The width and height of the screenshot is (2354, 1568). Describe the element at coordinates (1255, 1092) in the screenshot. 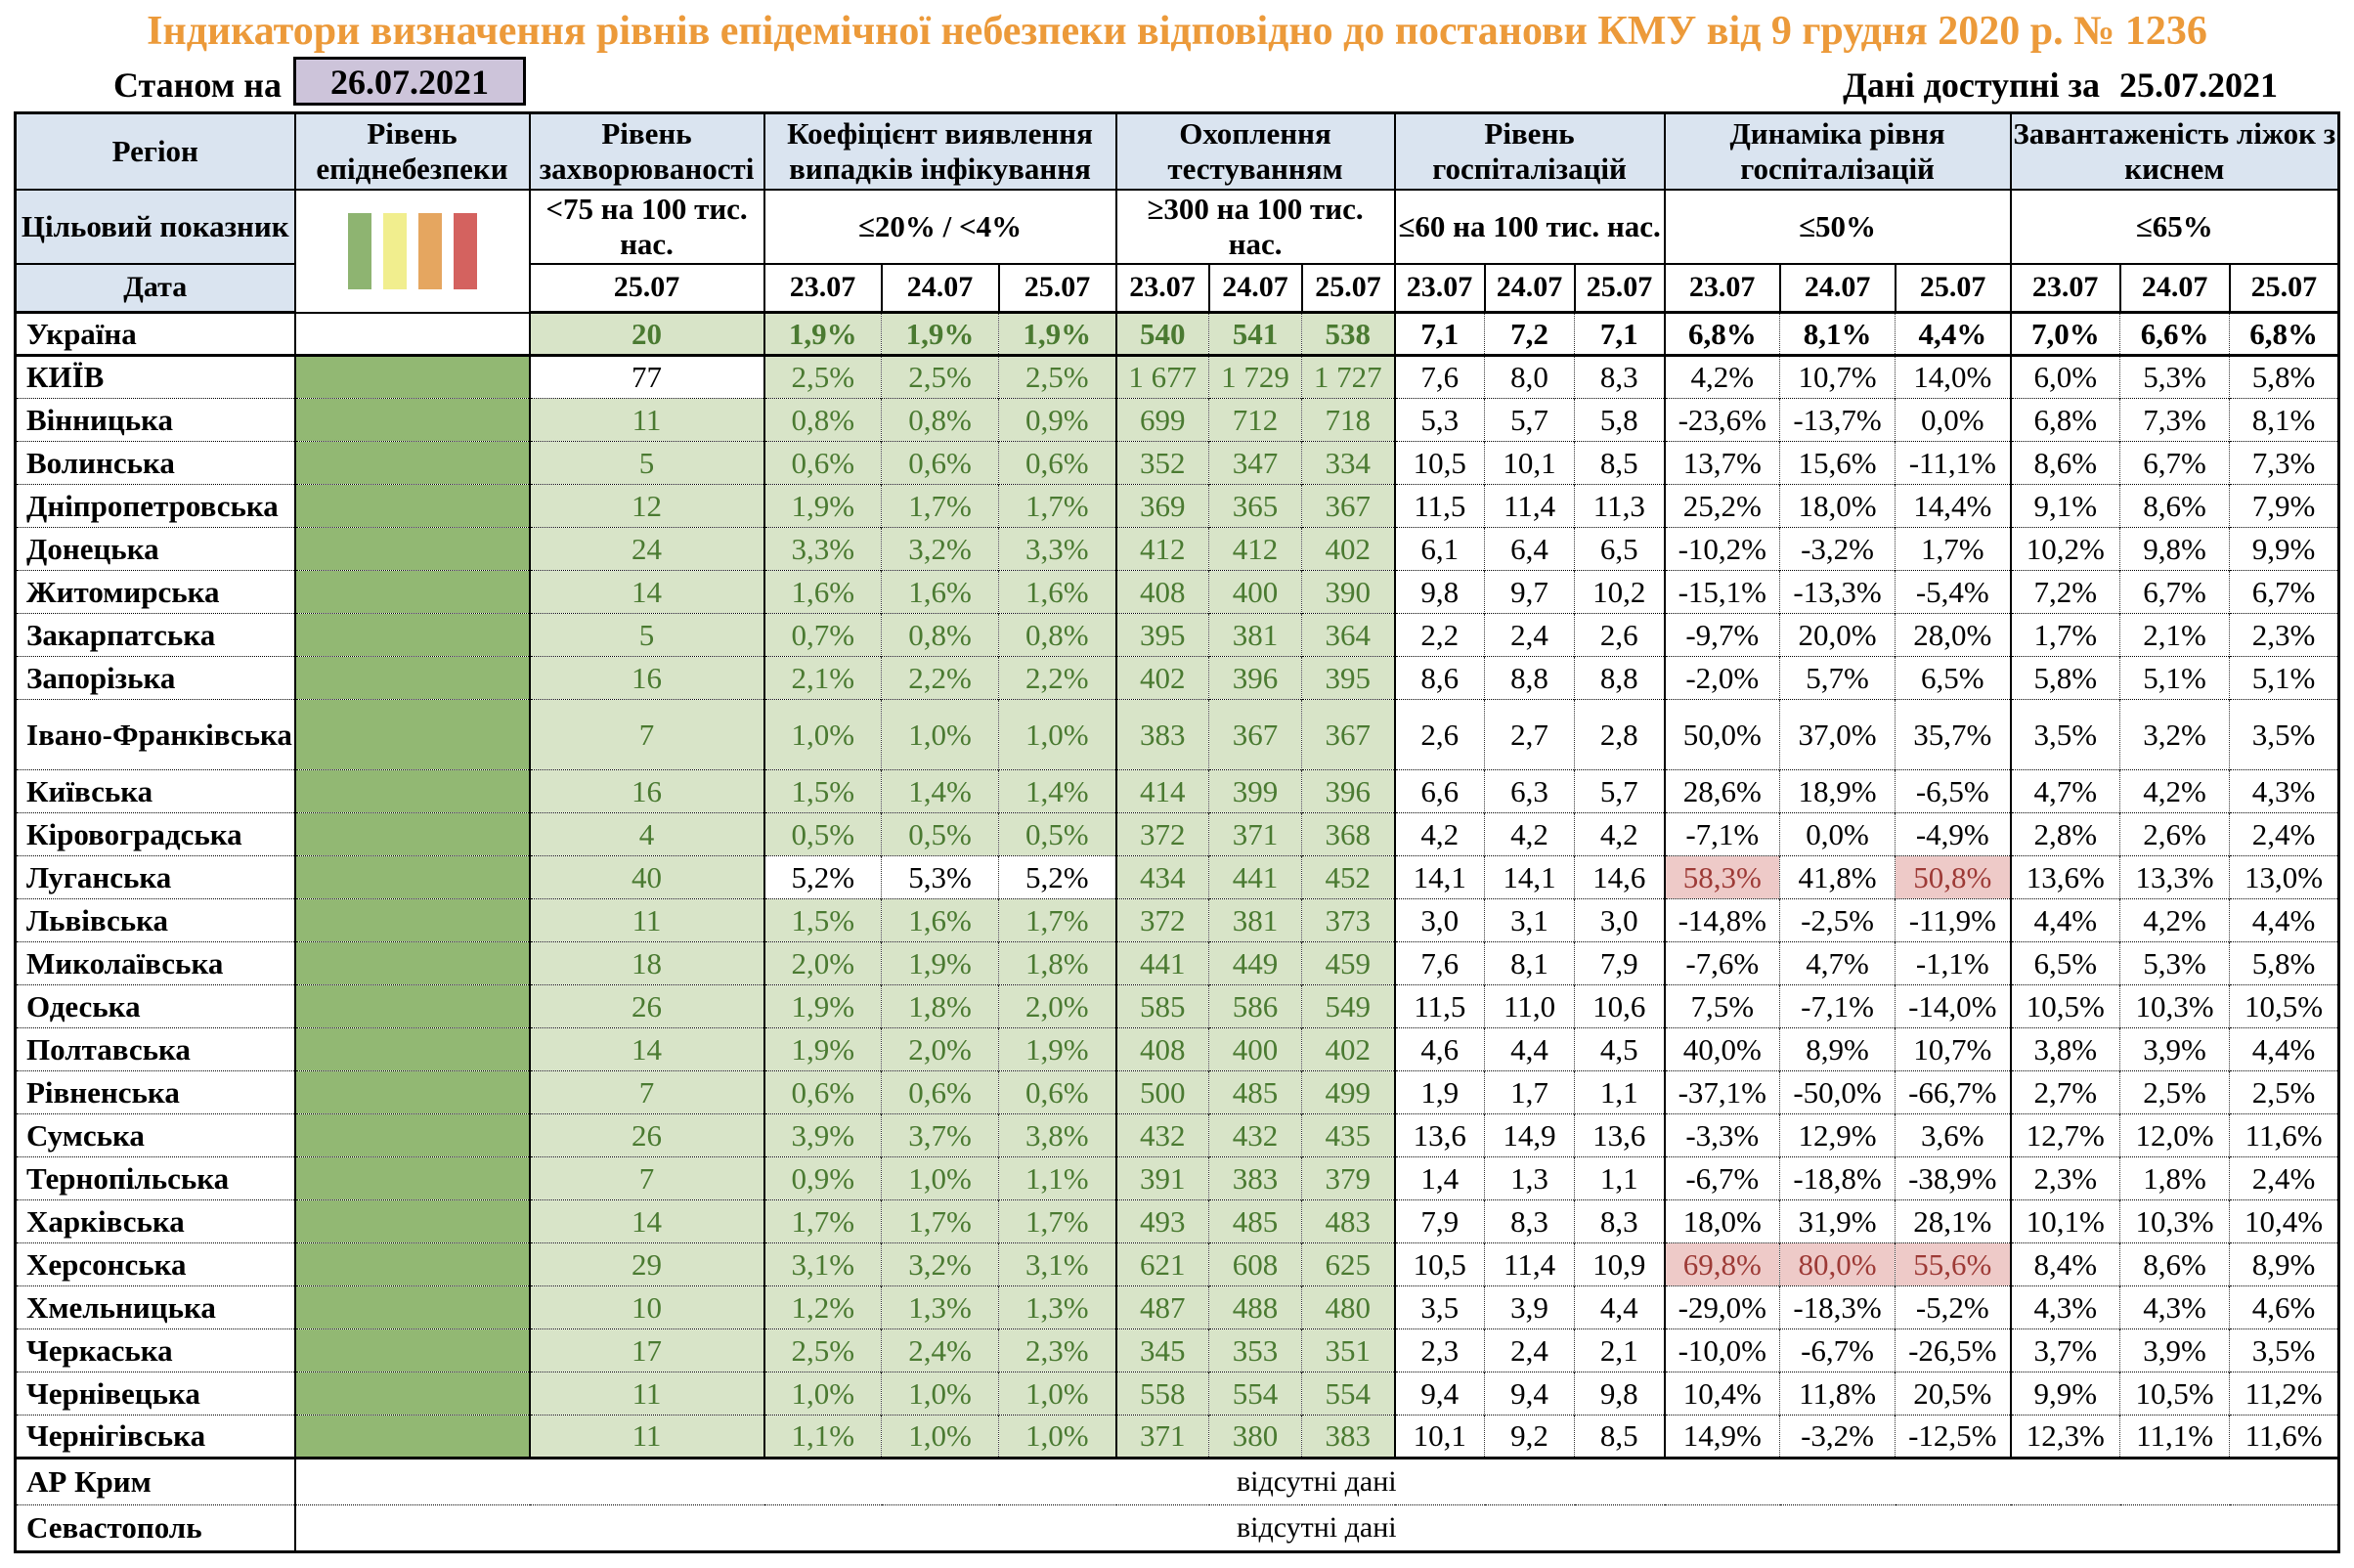

I see `value-cell: 485` at that location.